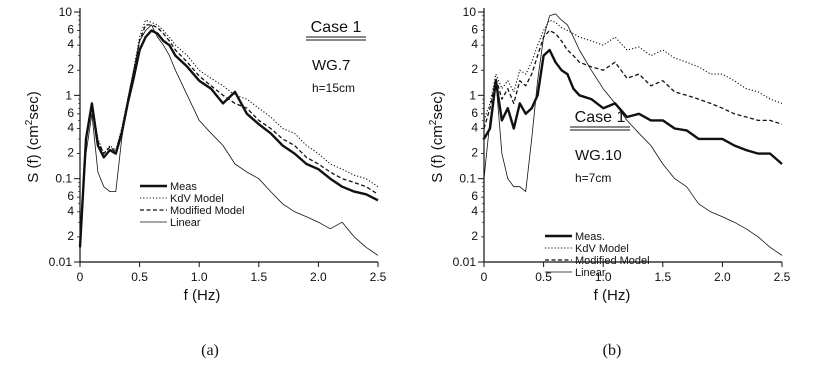 The width and height of the screenshot is (821, 365). What do you see at coordinates (210, 350) in the screenshot?
I see `panel-caption: (a)` at bounding box center [210, 350].